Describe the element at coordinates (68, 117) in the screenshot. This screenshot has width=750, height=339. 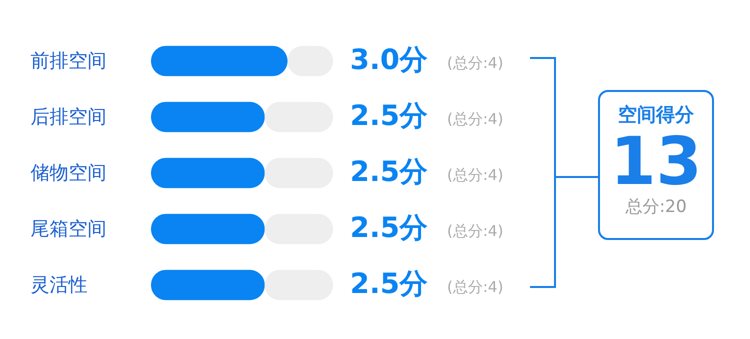
I see `y-tick-label: 后排空间` at that location.